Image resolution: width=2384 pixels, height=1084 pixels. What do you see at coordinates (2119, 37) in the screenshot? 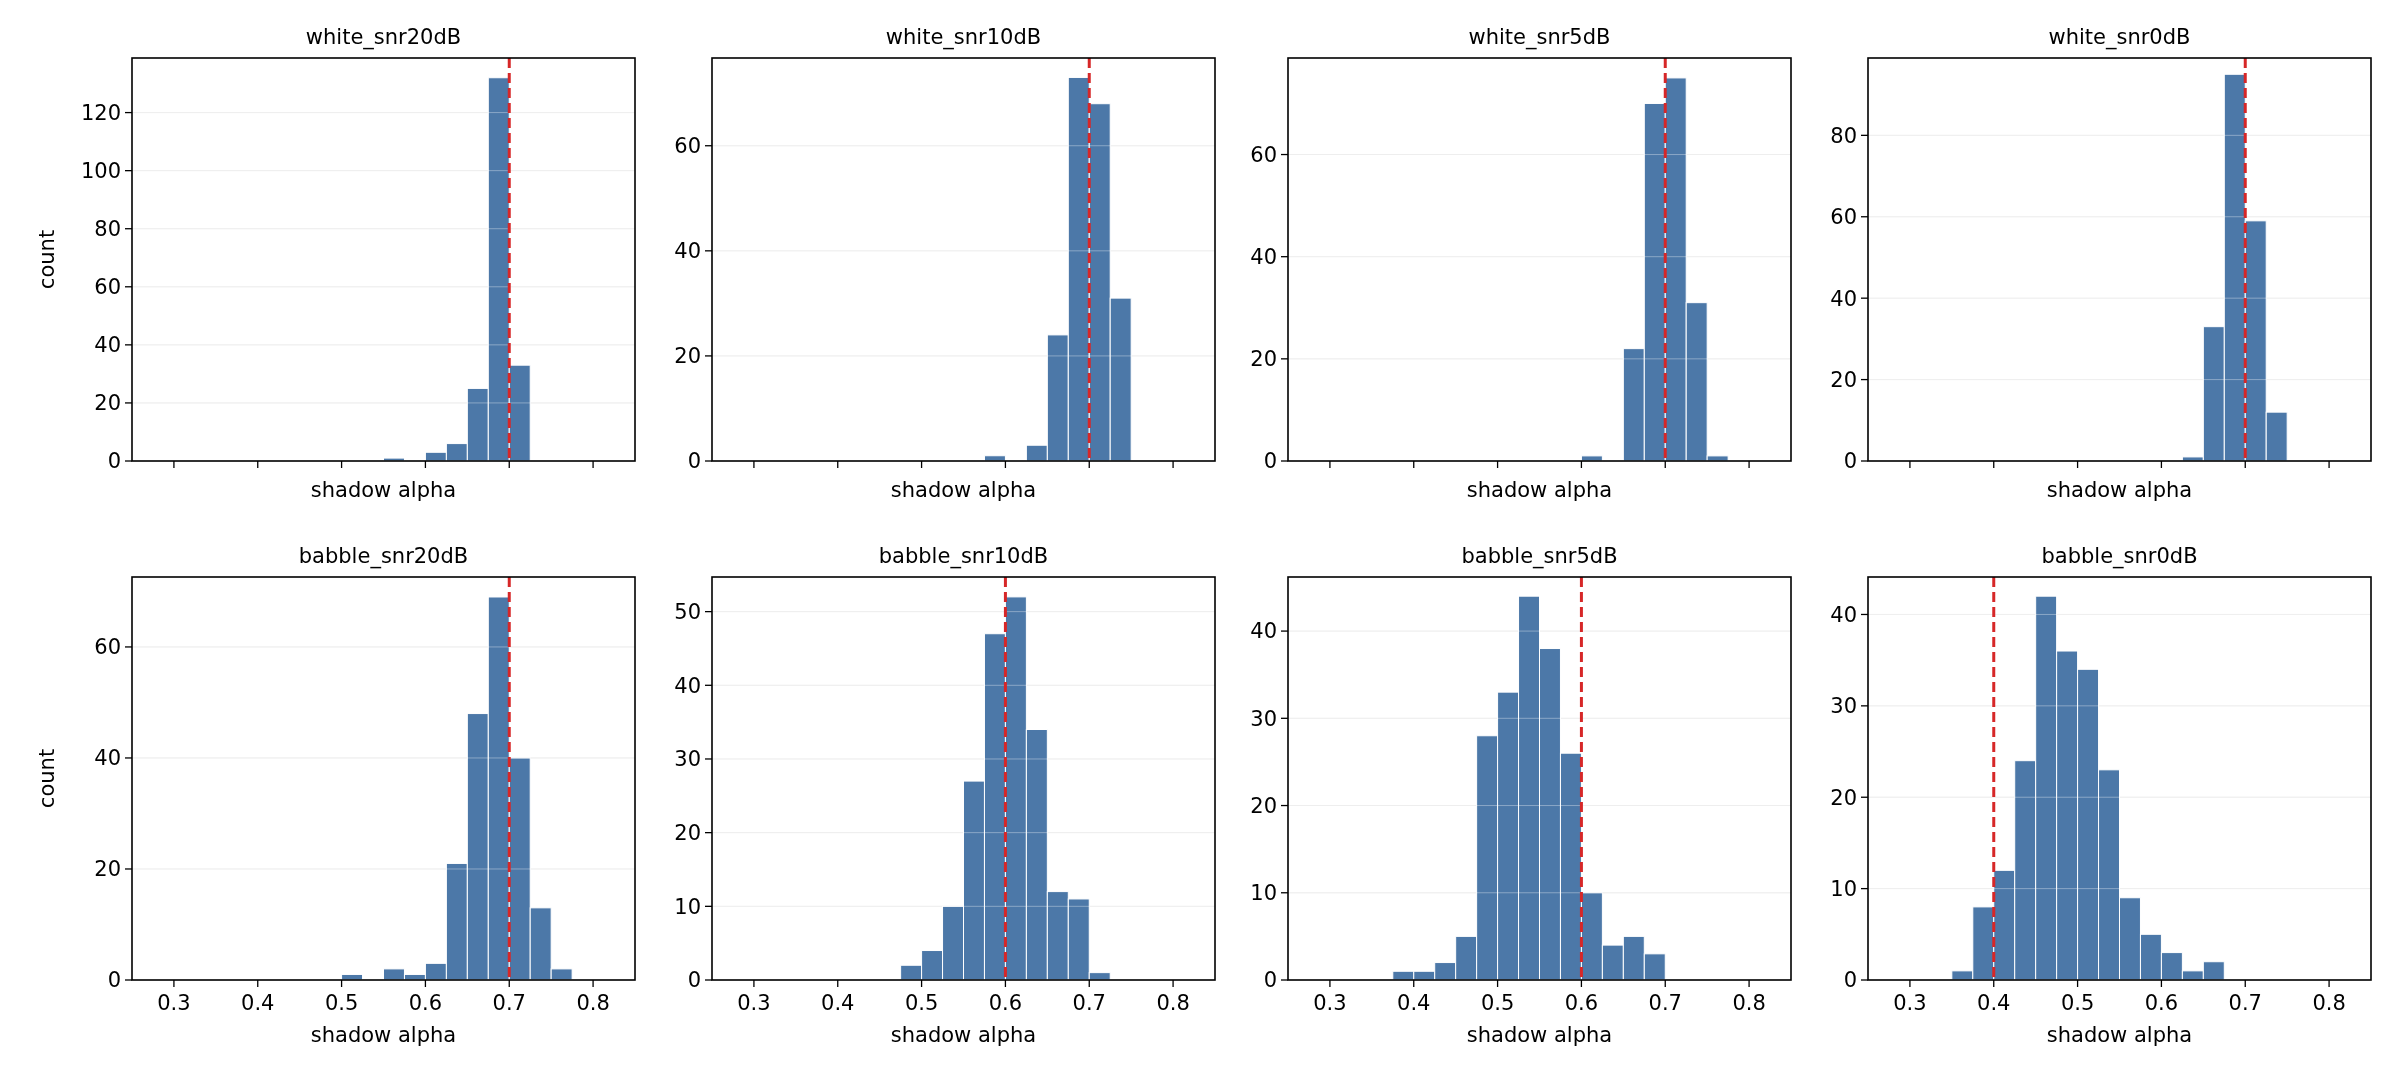
I see `chart-title: white_snr0dB` at bounding box center [2119, 37].